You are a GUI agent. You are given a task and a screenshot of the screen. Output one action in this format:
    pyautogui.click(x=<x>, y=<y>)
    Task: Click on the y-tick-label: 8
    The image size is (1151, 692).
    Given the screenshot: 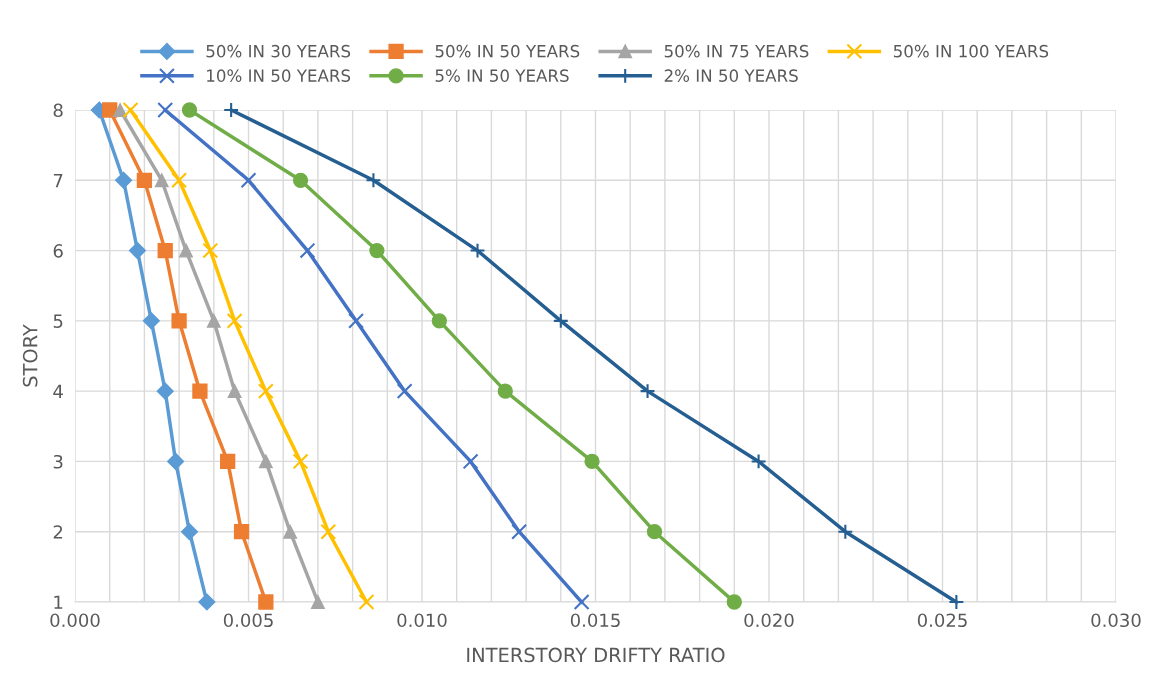 What is the action you would take?
    pyautogui.click(x=58, y=110)
    